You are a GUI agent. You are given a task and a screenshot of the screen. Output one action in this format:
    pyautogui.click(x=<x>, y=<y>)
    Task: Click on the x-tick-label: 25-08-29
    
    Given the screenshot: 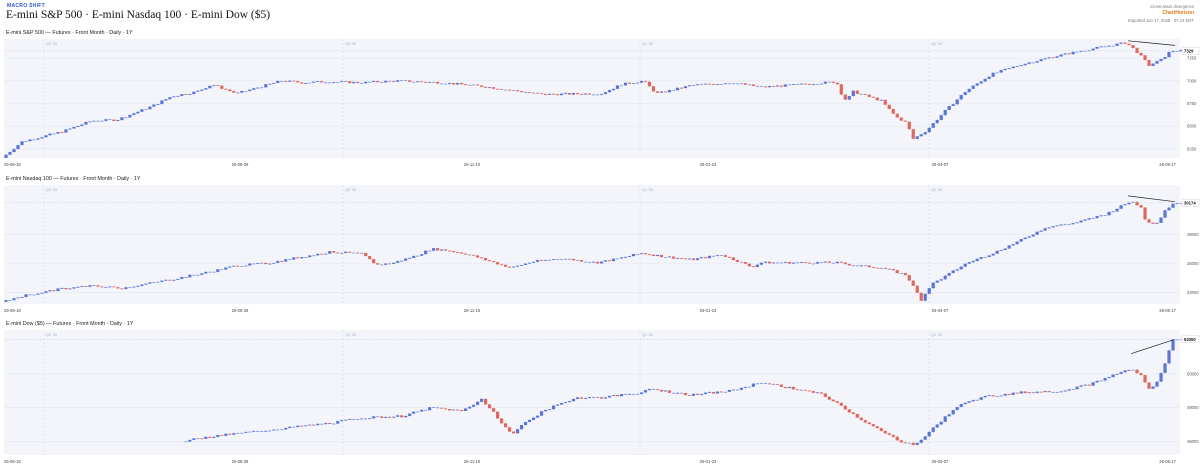 What is the action you would take?
    pyautogui.click(x=240, y=164)
    